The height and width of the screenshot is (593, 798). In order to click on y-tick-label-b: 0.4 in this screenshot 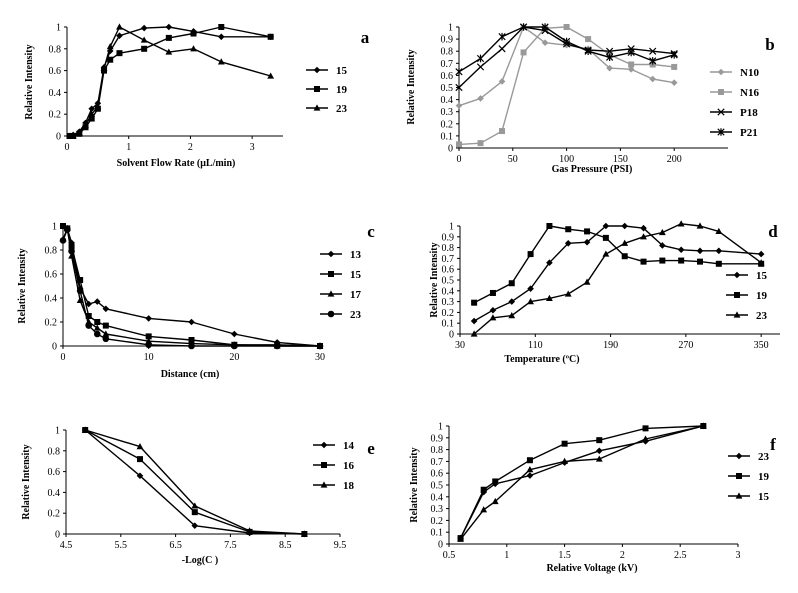, I will do `click(447, 100)`.